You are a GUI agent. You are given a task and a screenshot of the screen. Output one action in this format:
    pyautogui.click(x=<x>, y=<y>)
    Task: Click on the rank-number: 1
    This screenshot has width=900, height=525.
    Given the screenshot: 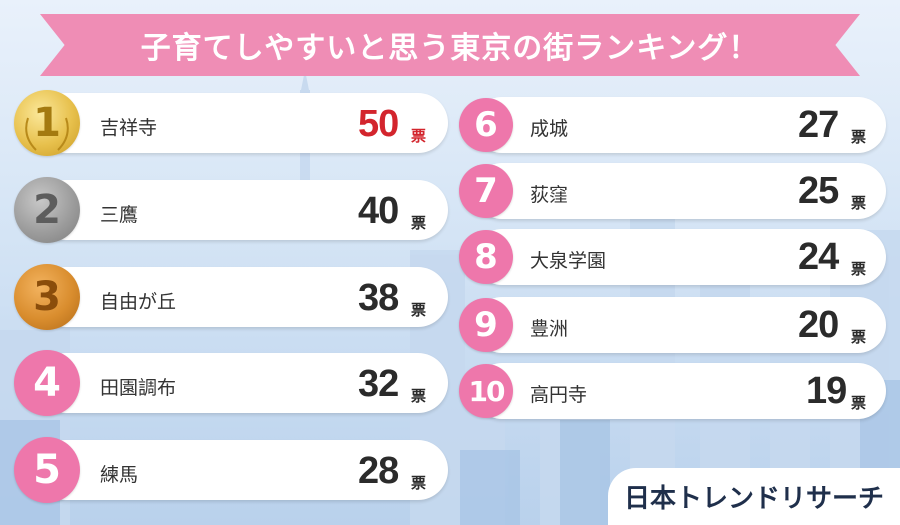 What is the action you would take?
    pyautogui.click(x=47, y=123)
    